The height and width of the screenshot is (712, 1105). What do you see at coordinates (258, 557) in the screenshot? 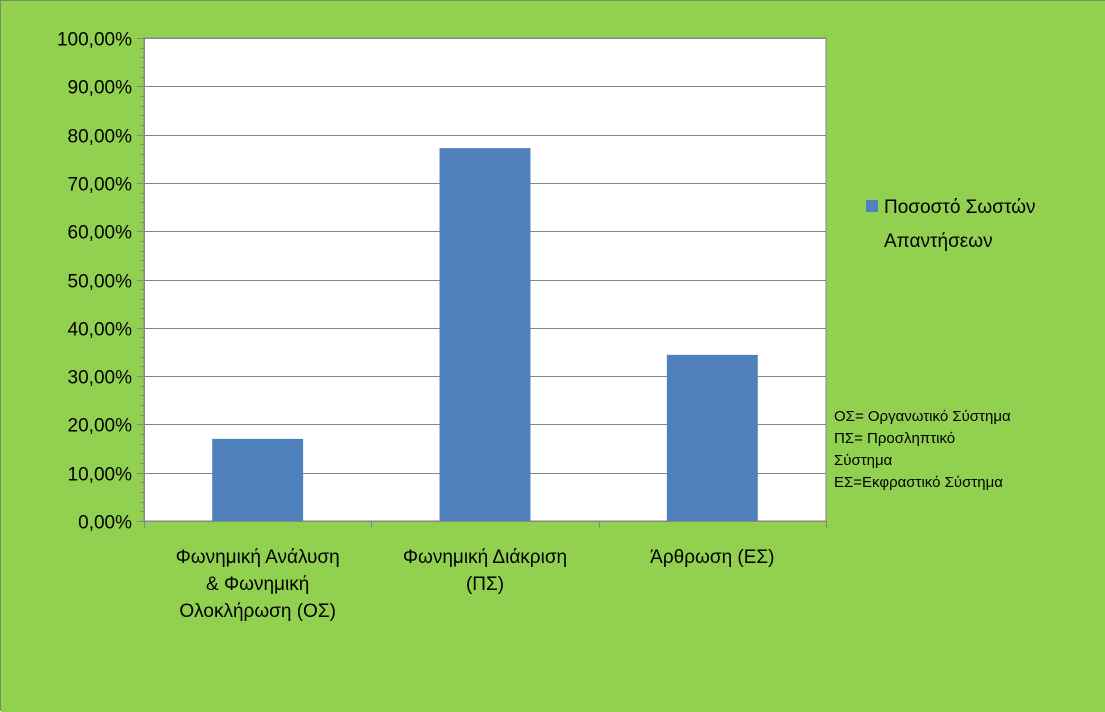
I see `x-category-label: Φωνημική Ανάλυση` at bounding box center [258, 557].